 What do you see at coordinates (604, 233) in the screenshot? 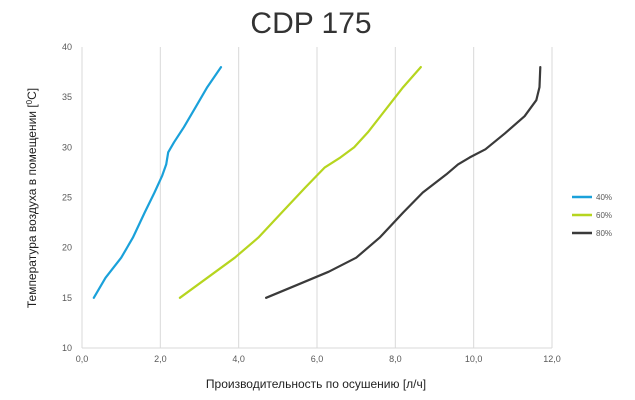
I see `legend-label-3: 80%` at bounding box center [604, 233].